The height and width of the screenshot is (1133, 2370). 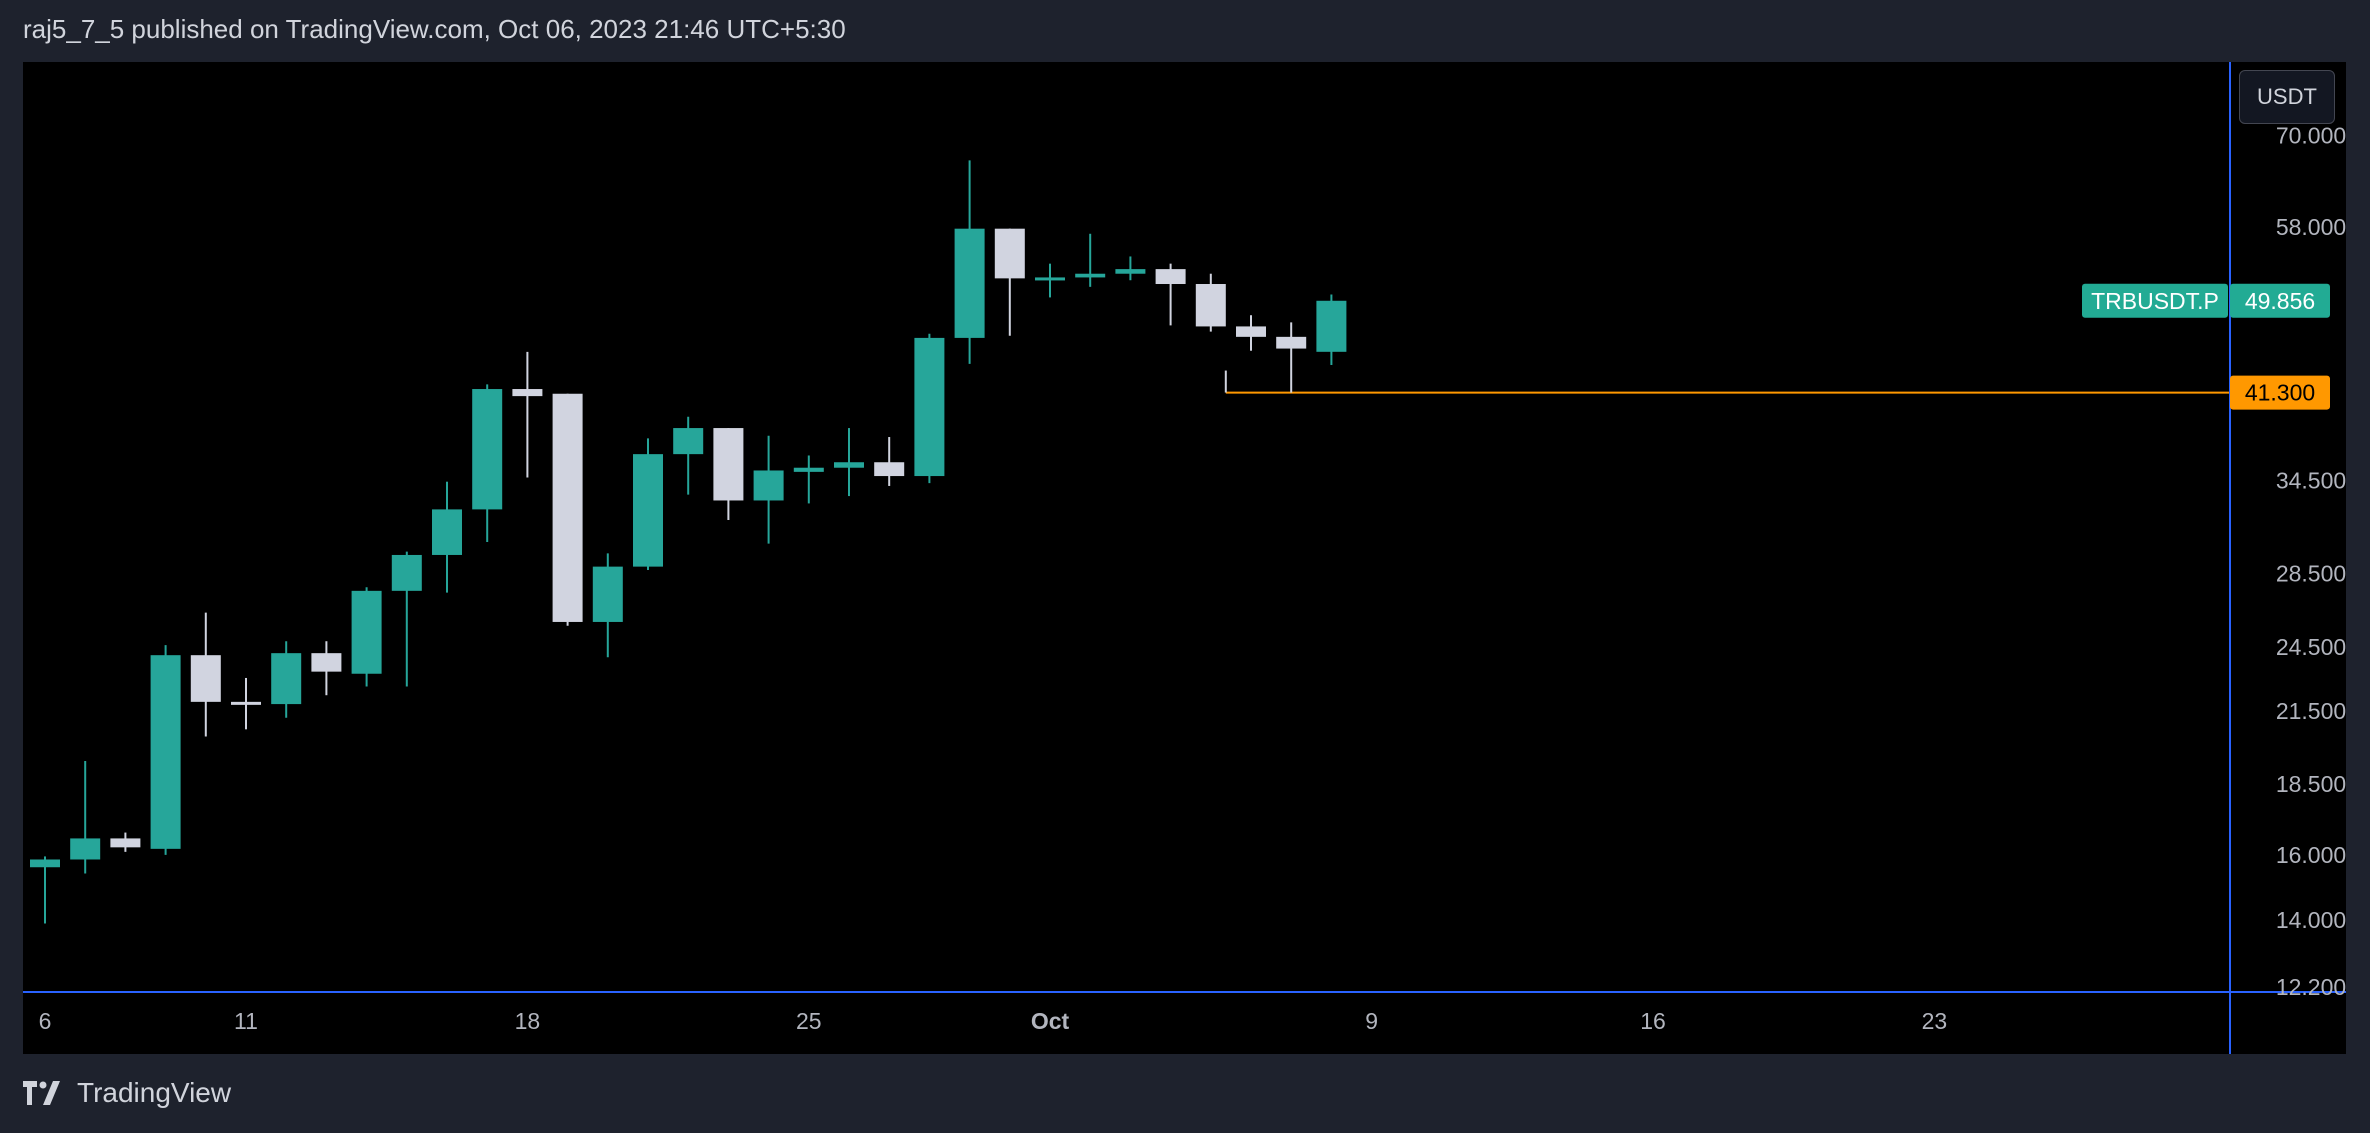 What do you see at coordinates (41, 1093) in the screenshot?
I see `tradingview-logo-icon` at bounding box center [41, 1093].